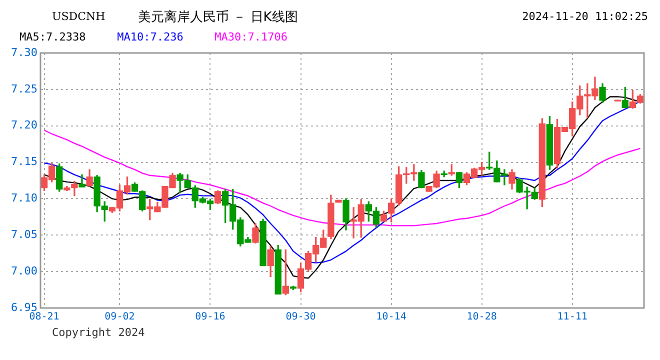  I want to click on y-tick-label: 7.25, so click(24, 89).